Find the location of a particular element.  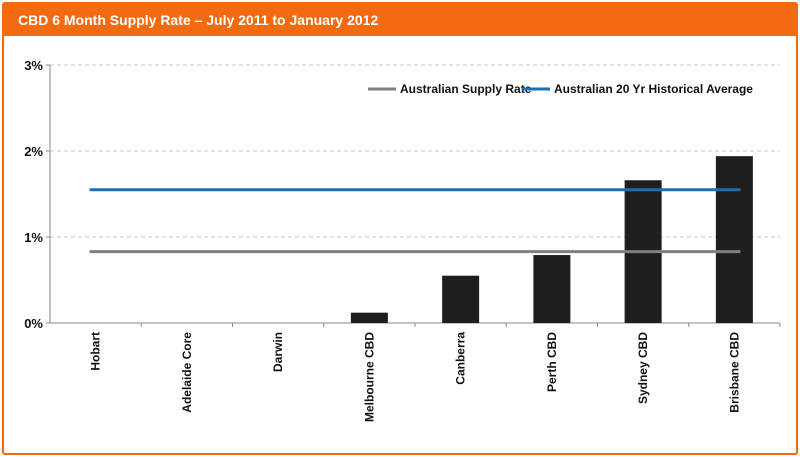

legend-label: Australian 20 Yr Historical Average is located at coordinates (653, 89).